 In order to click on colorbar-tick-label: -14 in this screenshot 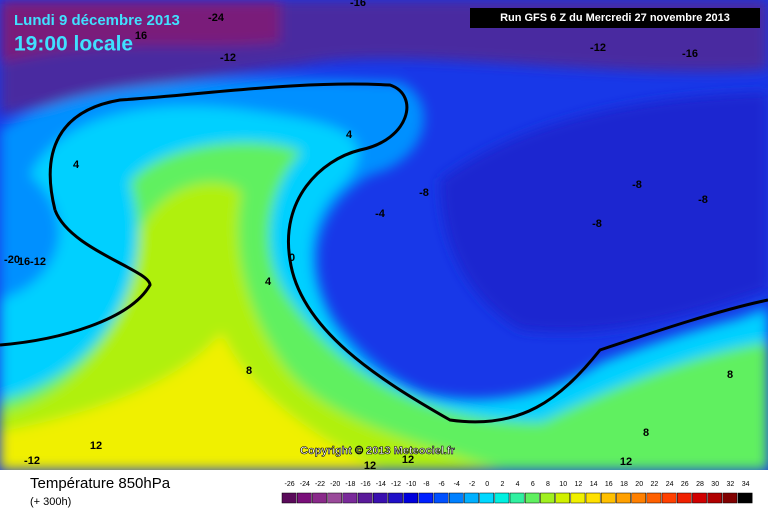, I will do `click(381, 484)`.